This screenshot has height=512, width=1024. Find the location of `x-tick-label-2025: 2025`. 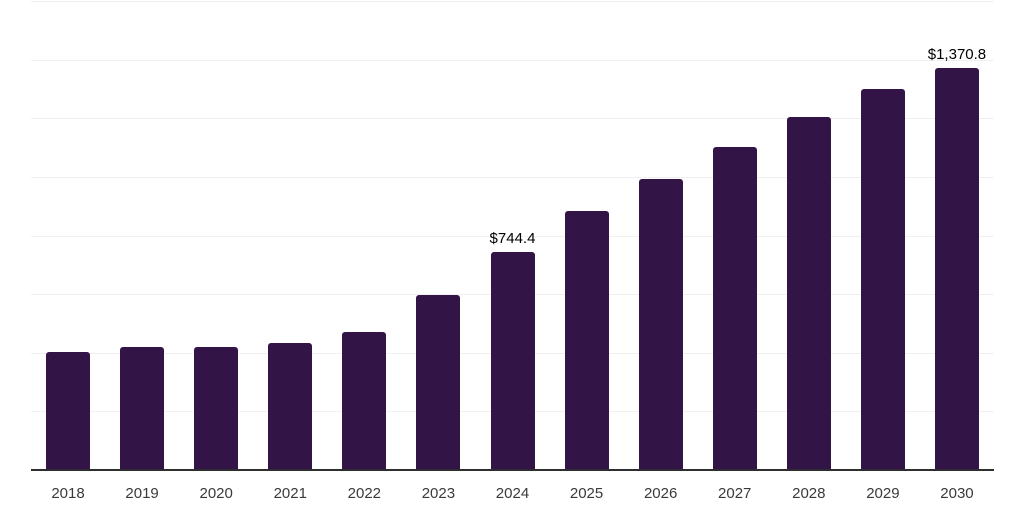

x-tick-label-2025: 2025 is located at coordinates (586, 493).